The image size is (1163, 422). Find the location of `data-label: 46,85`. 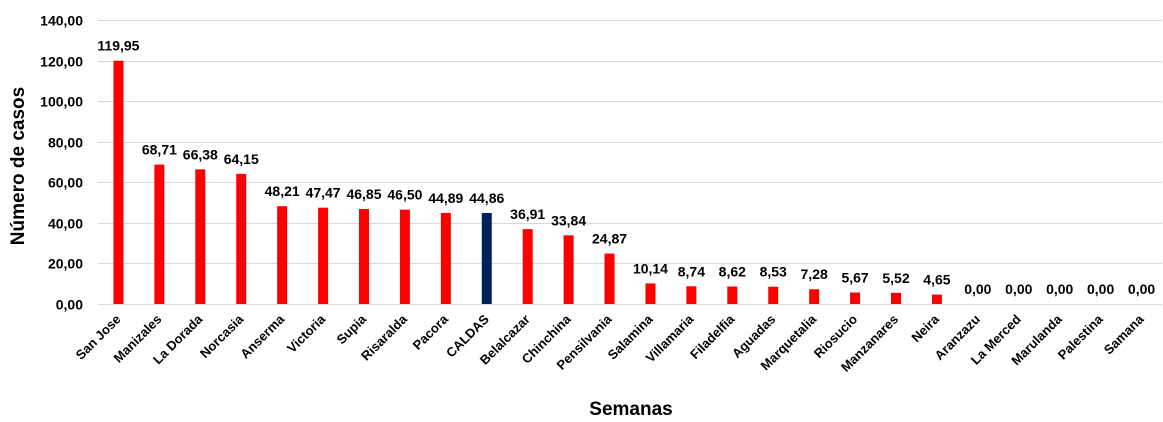

data-label: 46,85 is located at coordinates (363, 194).